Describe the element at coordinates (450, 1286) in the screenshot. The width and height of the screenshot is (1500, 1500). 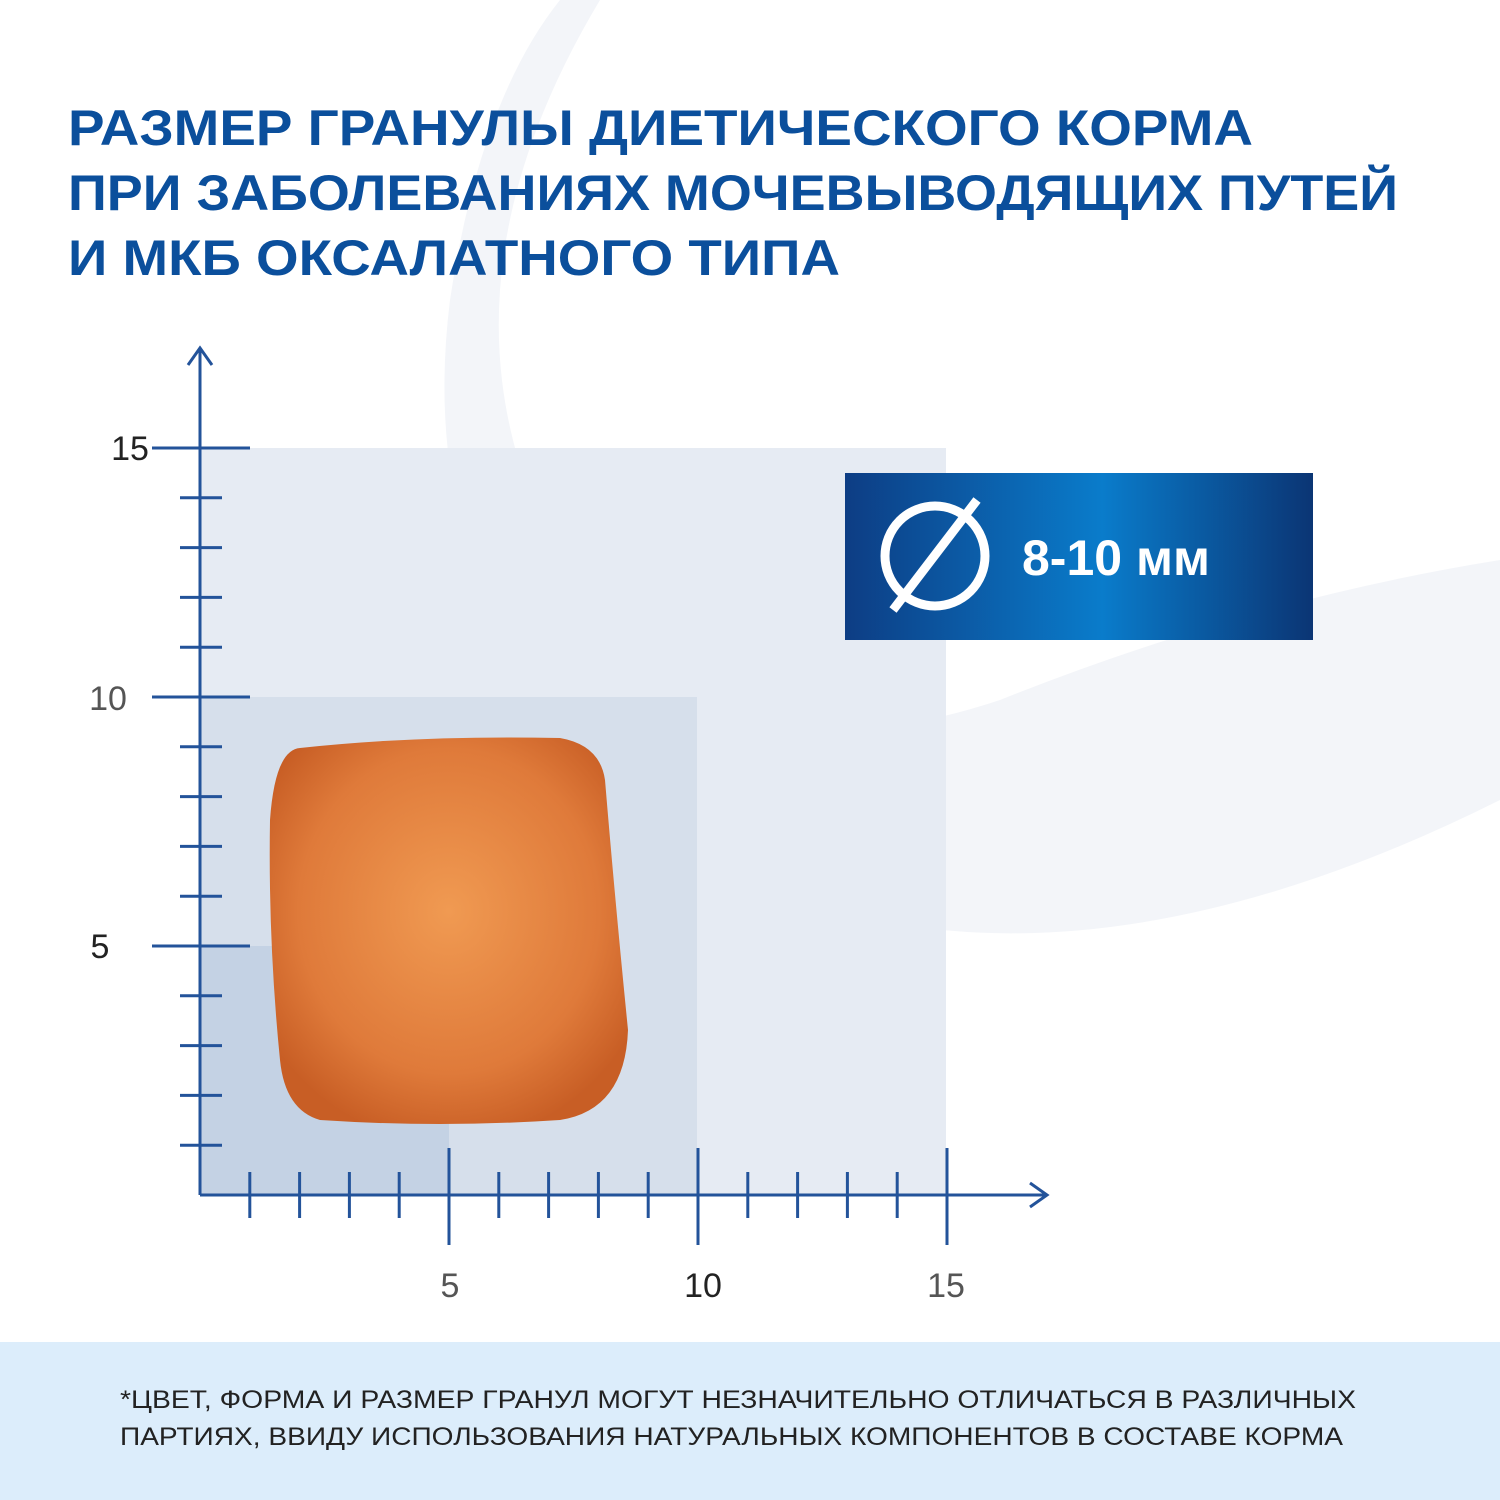
I see `x-label: 5` at that location.